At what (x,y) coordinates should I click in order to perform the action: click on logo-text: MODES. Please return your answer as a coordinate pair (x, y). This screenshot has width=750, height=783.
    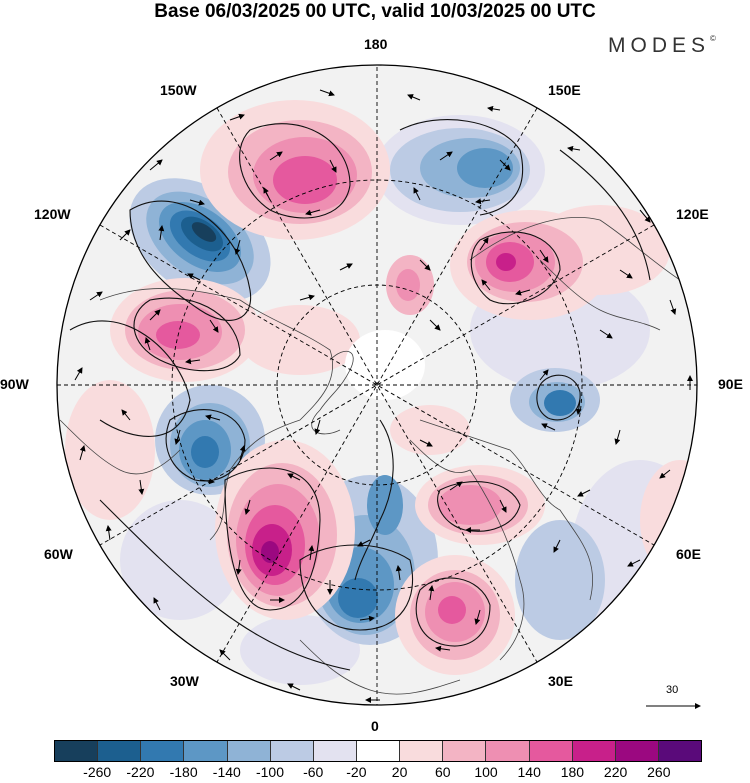
    Looking at the image, I should click on (659, 45).